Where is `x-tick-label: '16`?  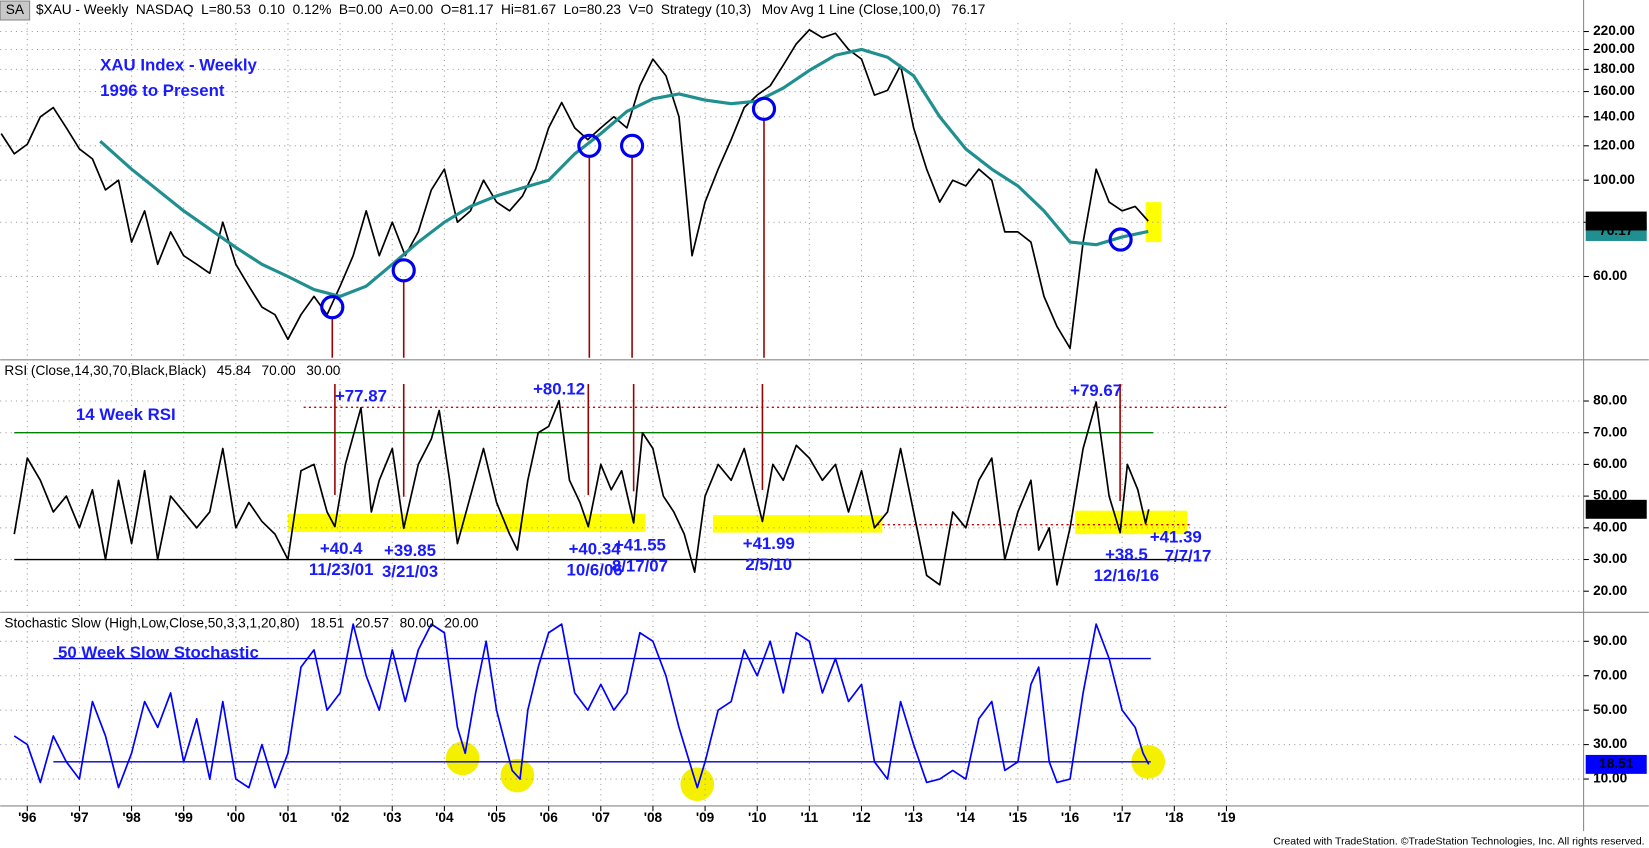
x-tick-label: '16 is located at coordinates (1070, 817).